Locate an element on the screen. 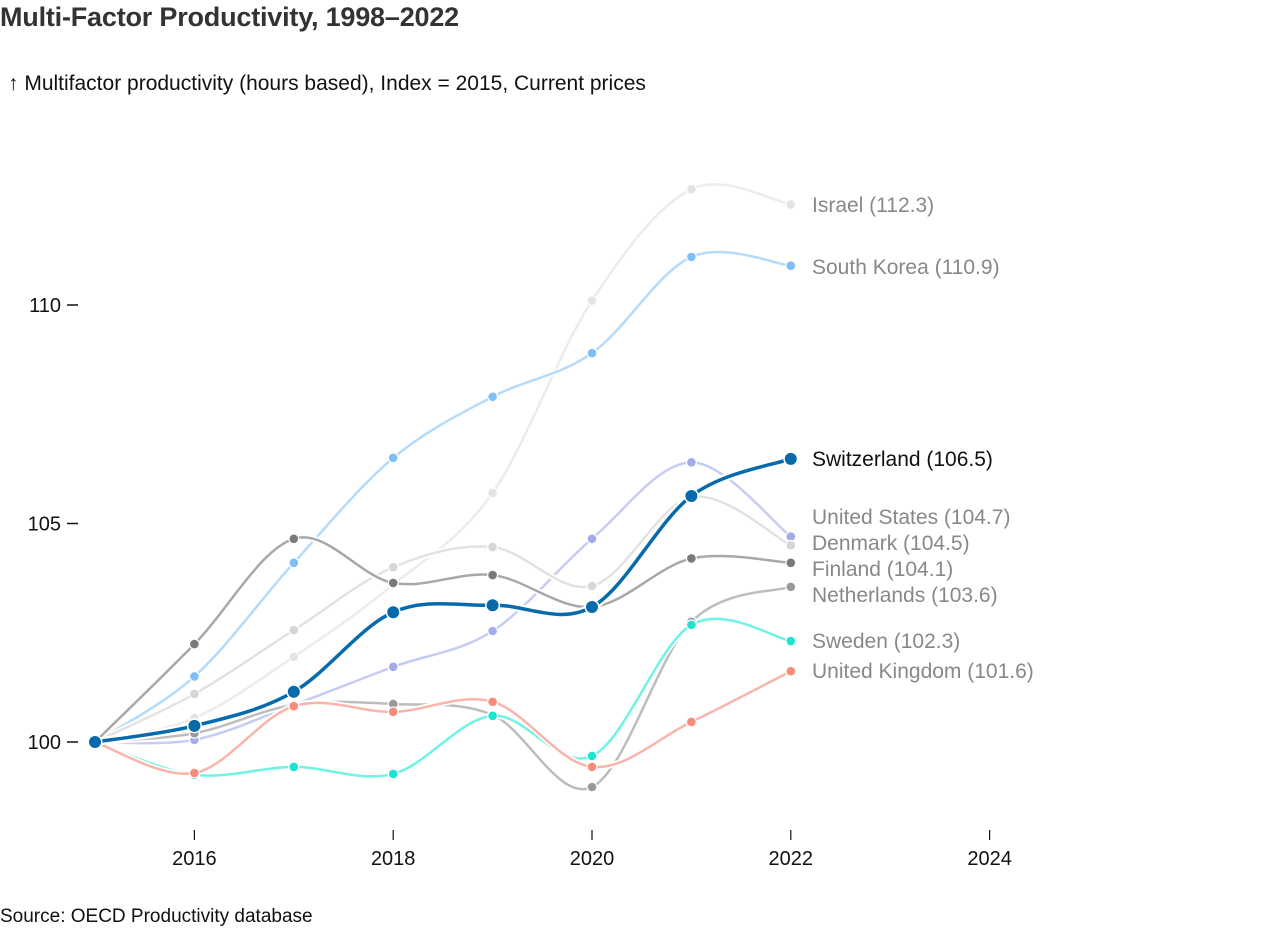  point-israel-2021 is located at coordinates (691, 189).